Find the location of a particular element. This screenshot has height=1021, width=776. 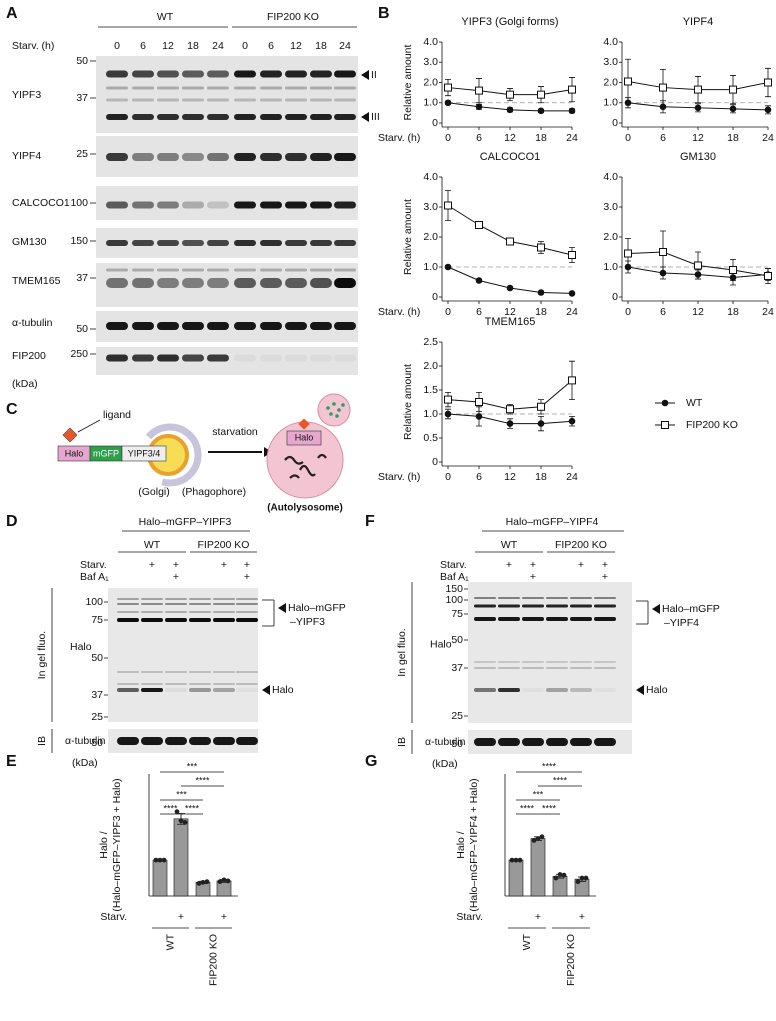

mw-marker: 25 is located at coordinates (457, 716).